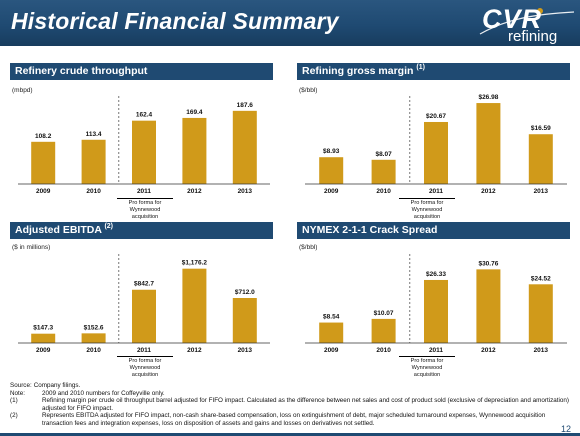 The image size is (580, 436). Describe the element at coordinates (541, 278) in the screenshot. I see `data-label: $24.52` at that location.